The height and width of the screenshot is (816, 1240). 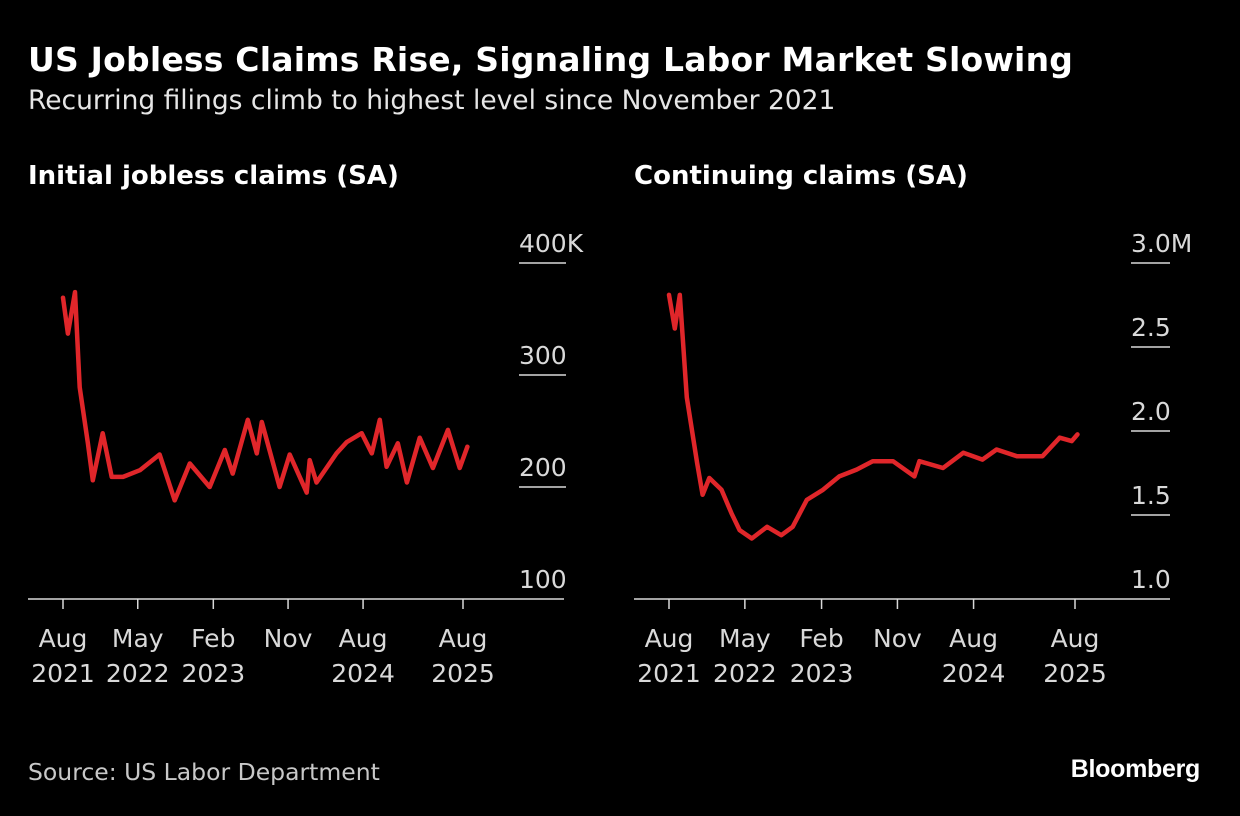 I want to click on y-tick-label: 400K, so click(x=551, y=243).